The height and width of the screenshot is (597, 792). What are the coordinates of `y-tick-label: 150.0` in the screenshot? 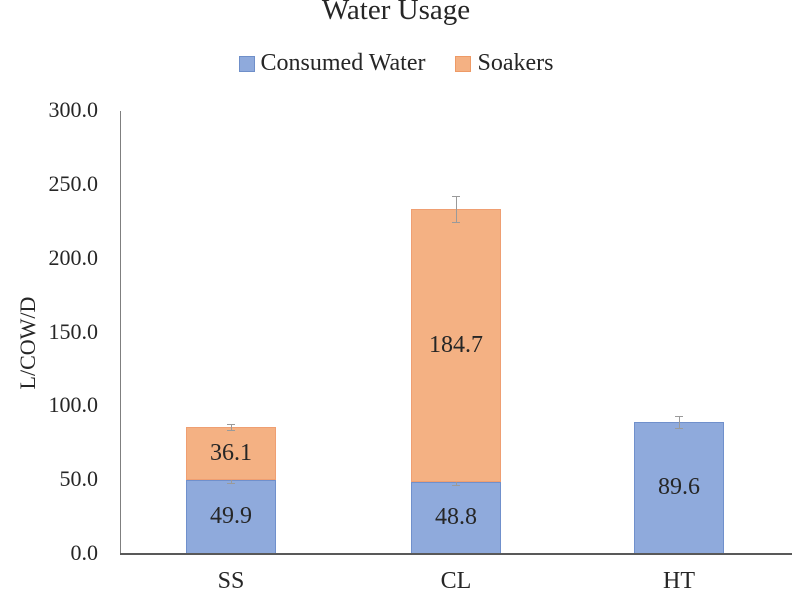 It's located at (73, 331).